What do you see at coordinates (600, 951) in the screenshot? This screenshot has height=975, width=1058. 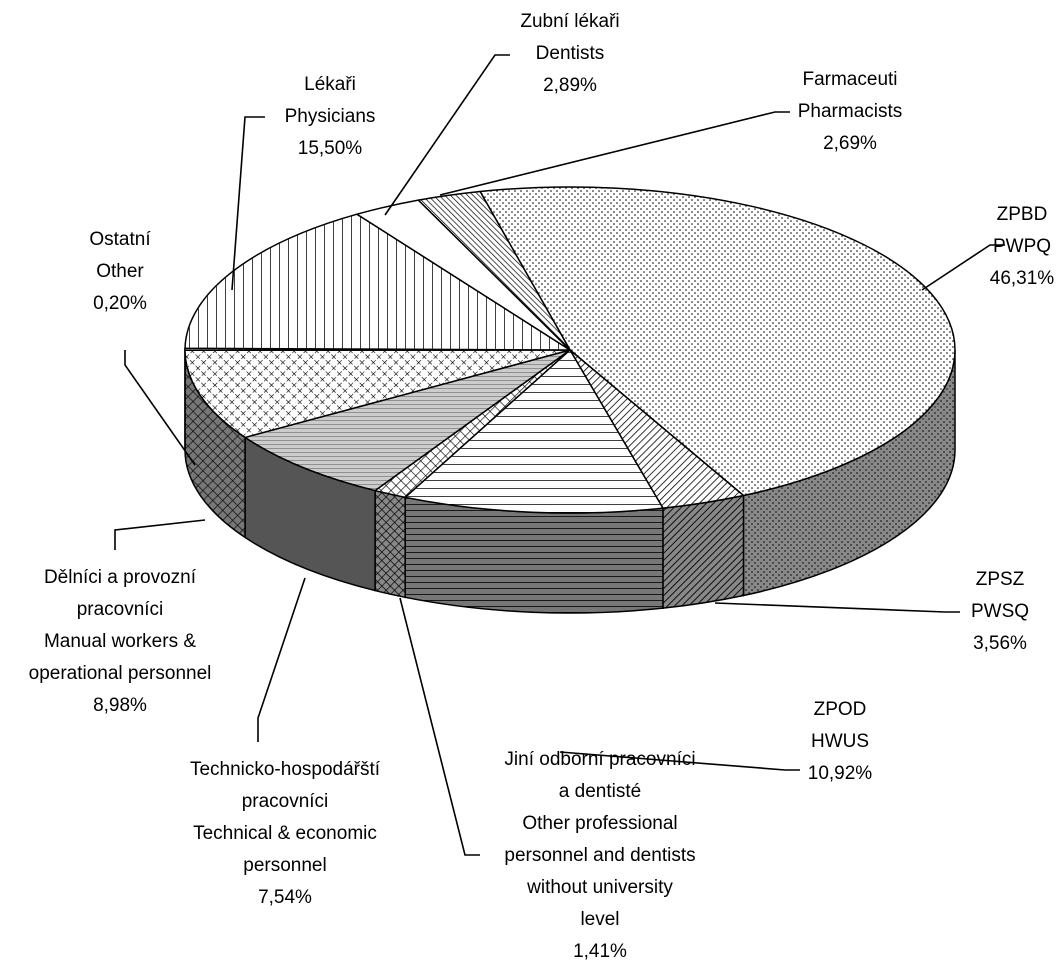 I see `value-label: 1,41%` at bounding box center [600, 951].